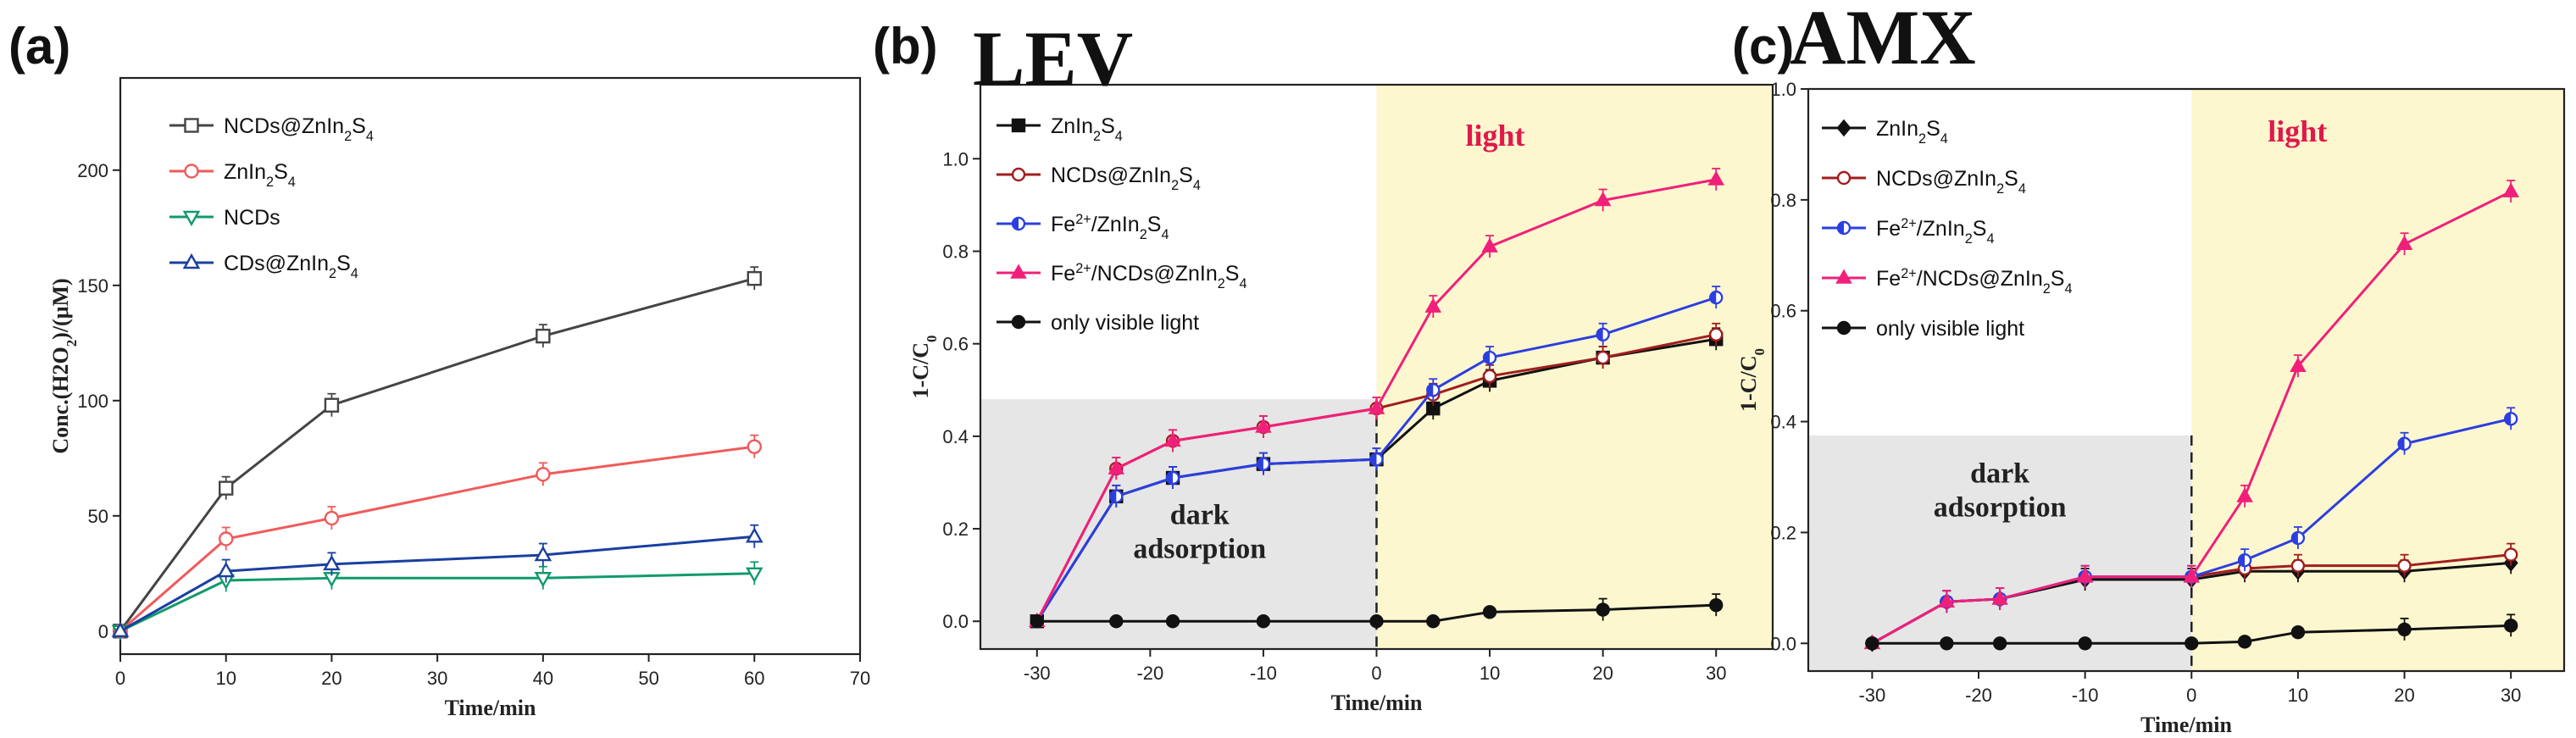 This screenshot has height=738, width=2576. Describe the element at coordinates (1783, 200) in the screenshot. I see `y-tick-label: 0.8` at that location.